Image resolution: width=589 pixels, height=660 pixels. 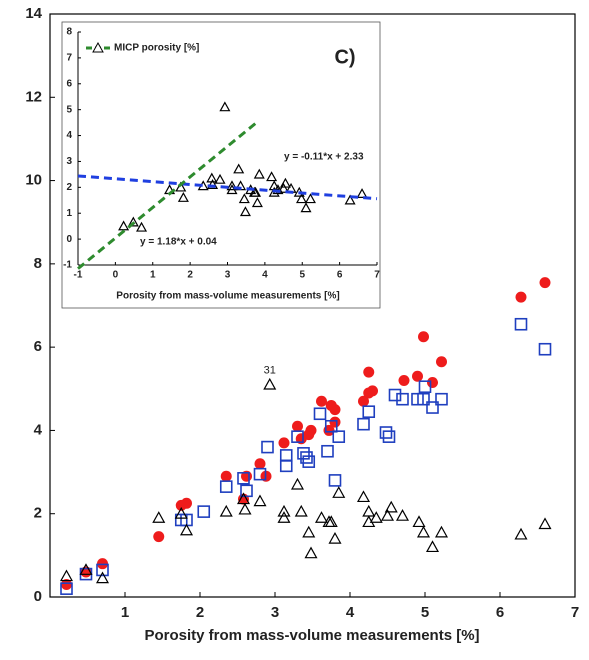 What do you see at coordinates (33, 13) in the screenshot?
I see `y-tick-label: 14` at bounding box center [33, 13].